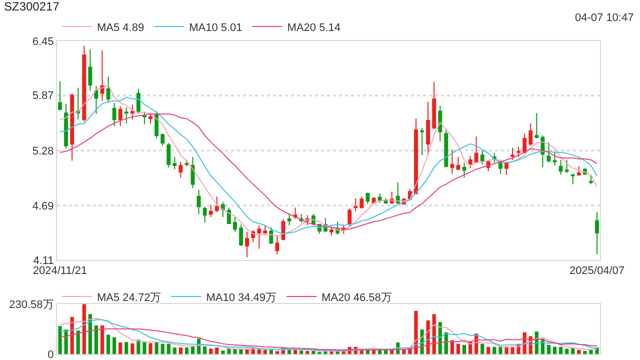  What do you see at coordinates (60, 271) in the screenshot?
I see `x-tick-label: 2024/11/21` at bounding box center [60, 271].